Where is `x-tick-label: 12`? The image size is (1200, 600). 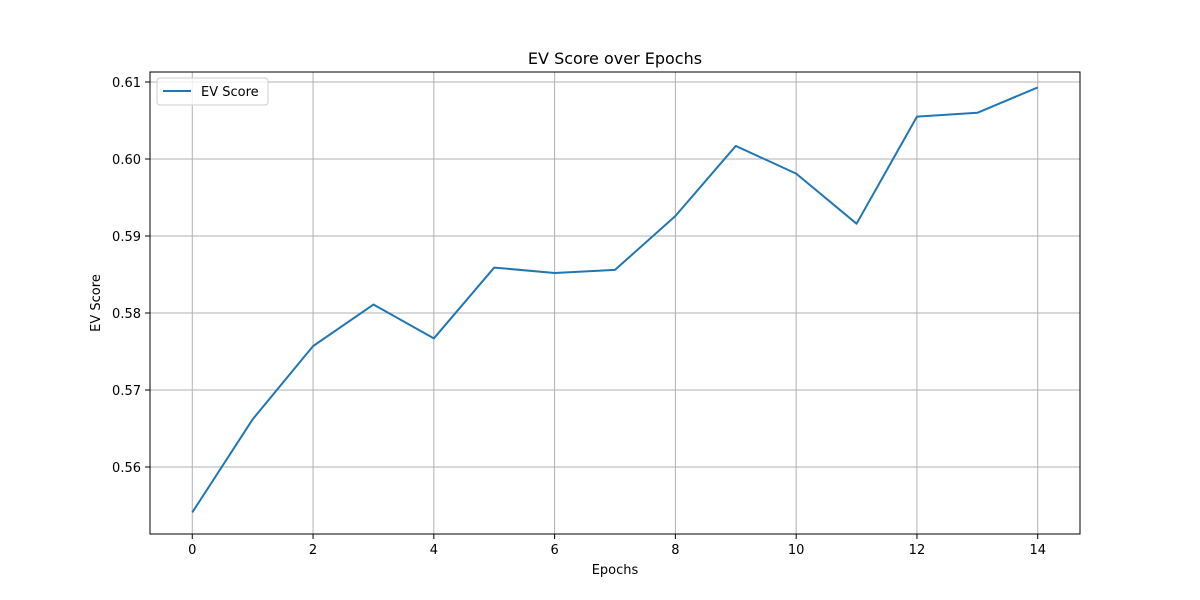 x-tick-label: 12 is located at coordinates (917, 550).